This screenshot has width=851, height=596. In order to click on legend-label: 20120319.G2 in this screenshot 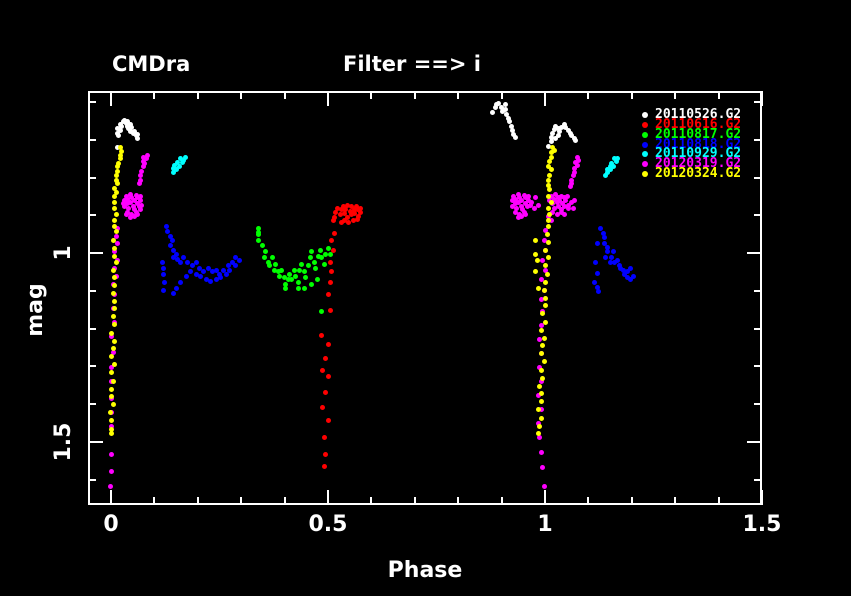, I will do `click(698, 164)`.